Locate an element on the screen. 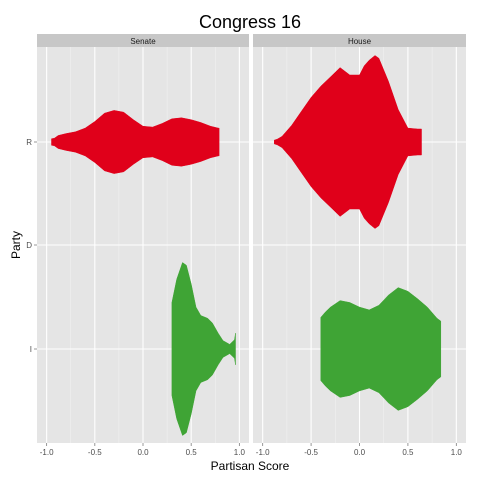 The height and width of the screenshot is (480, 480). x-axis-title: Partisan Score is located at coordinates (250, 466).